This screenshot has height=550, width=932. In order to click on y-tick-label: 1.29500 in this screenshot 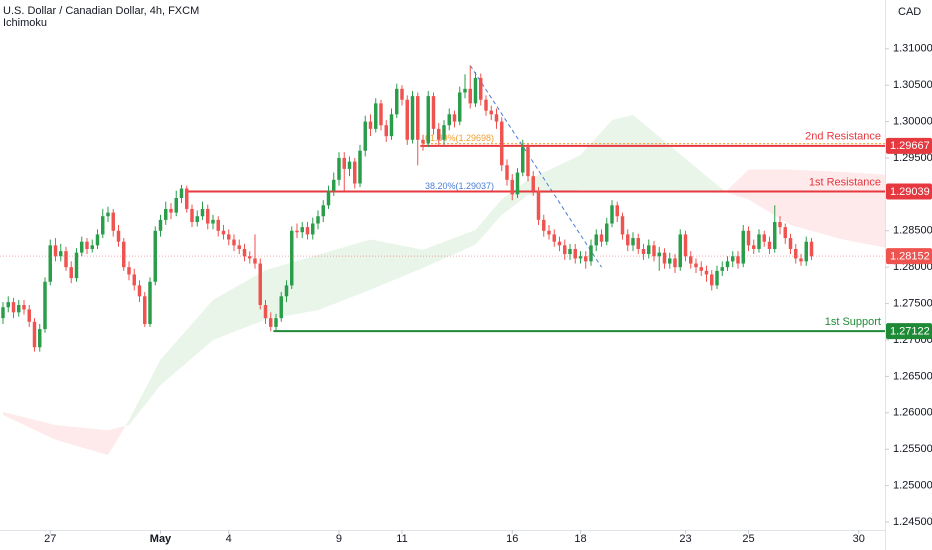, I will do `click(912, 158)`.